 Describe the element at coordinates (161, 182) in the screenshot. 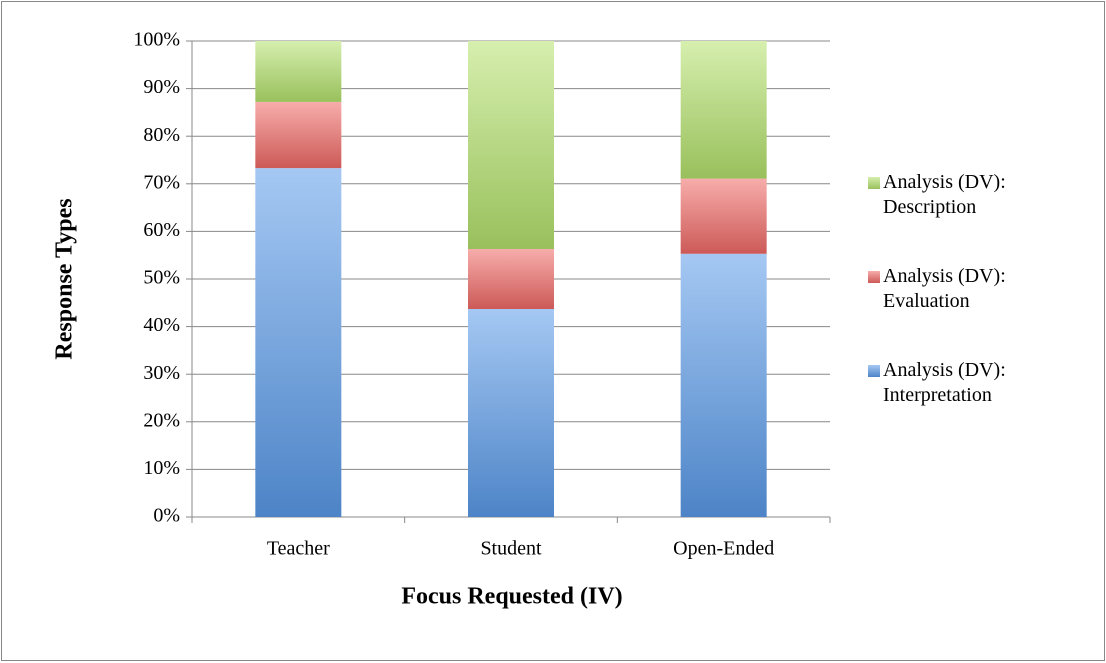

I see `y-tick-label: 70%` at that location.